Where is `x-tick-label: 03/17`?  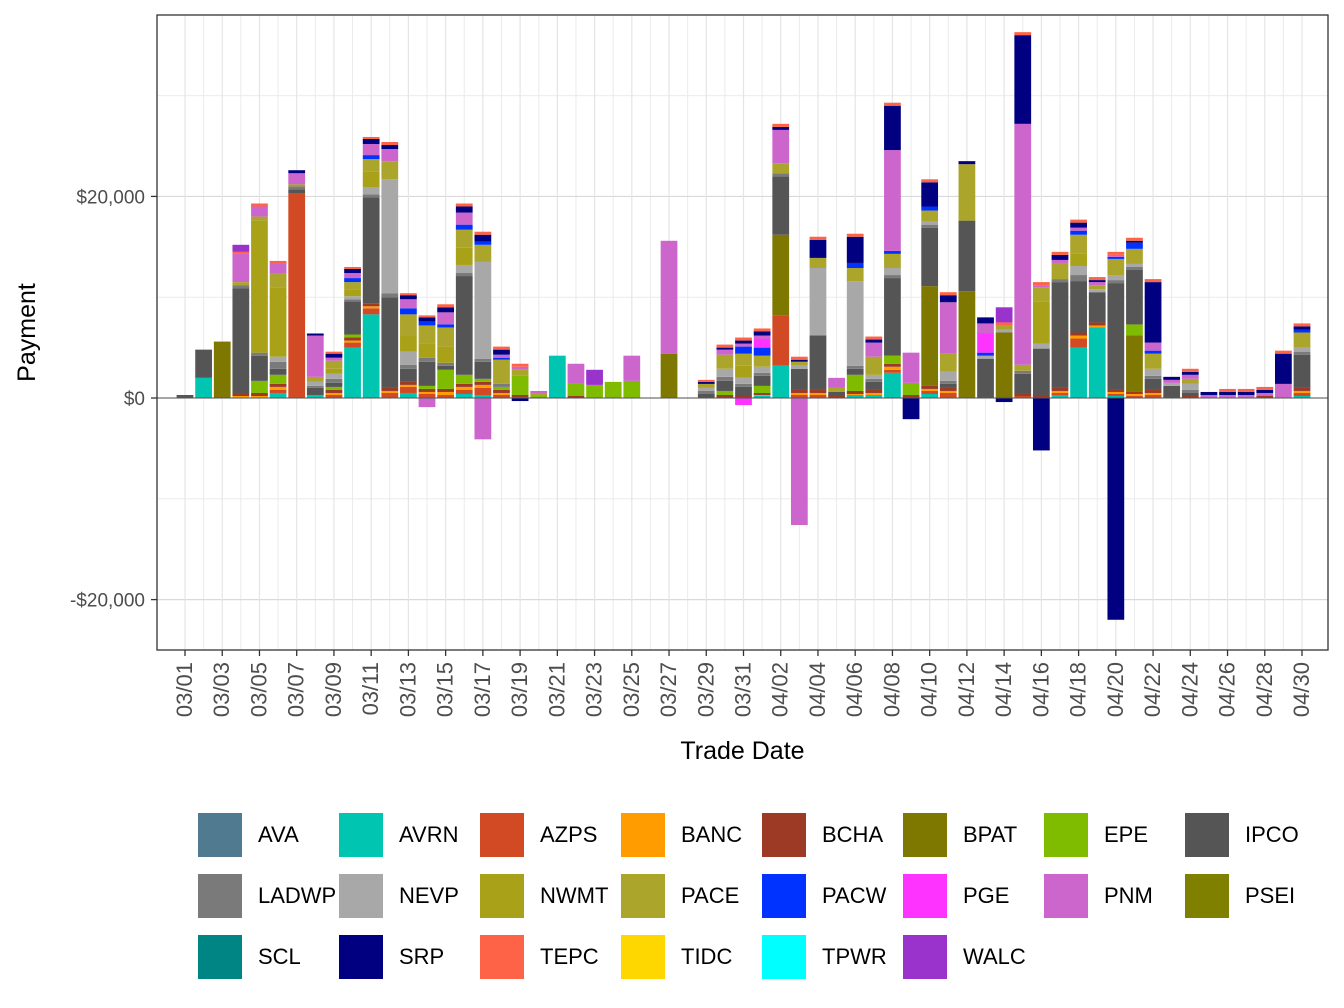
x-tick-label: 03/17 is located at coordinates (482, 689).